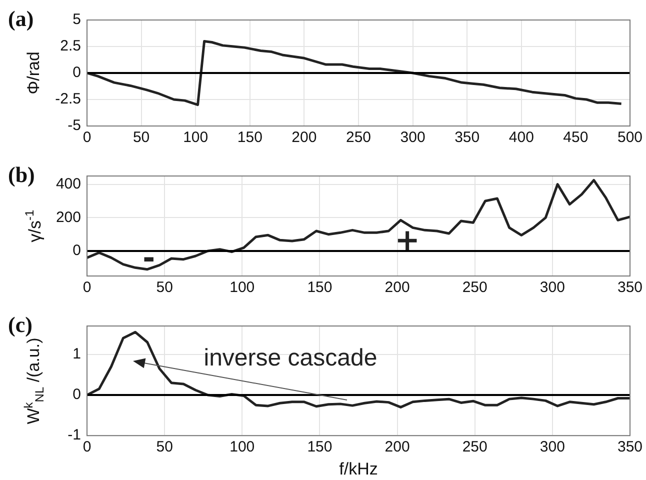 The image size is (646, 480). I want to click on annotation: inverse cascade, so click(291, 358).